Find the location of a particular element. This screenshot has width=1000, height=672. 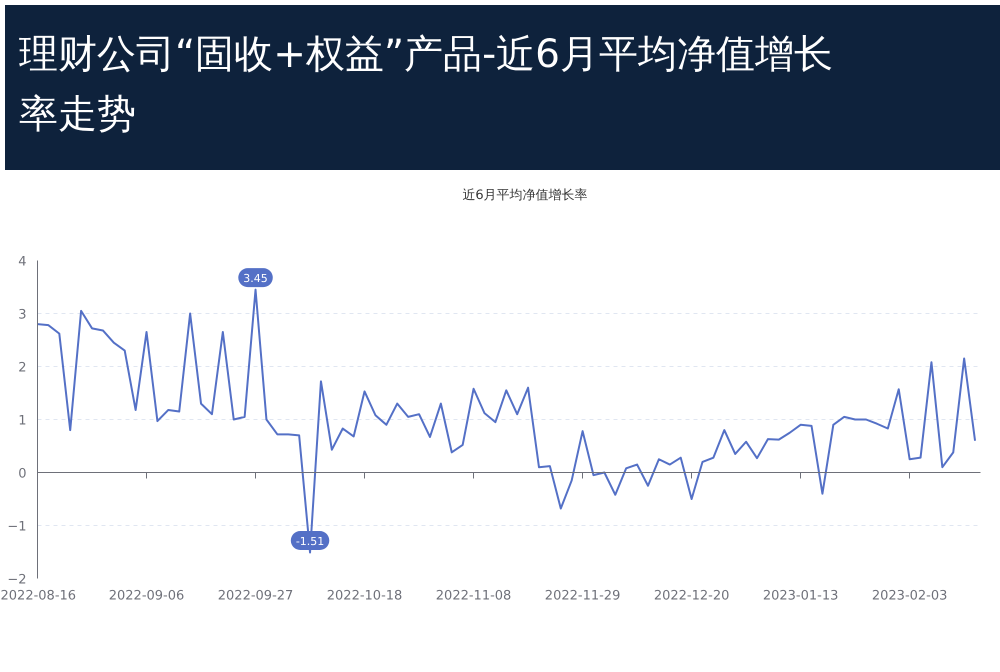

x-tick-label: 2022-12-20 is located at coordinates (692, 596).